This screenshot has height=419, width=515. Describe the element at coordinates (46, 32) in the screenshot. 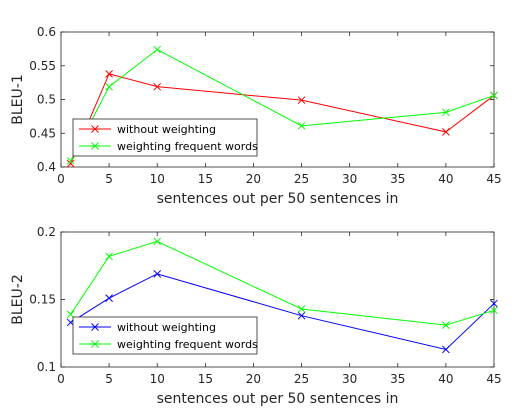

I see `y-tick-label: 0.6` at that location.